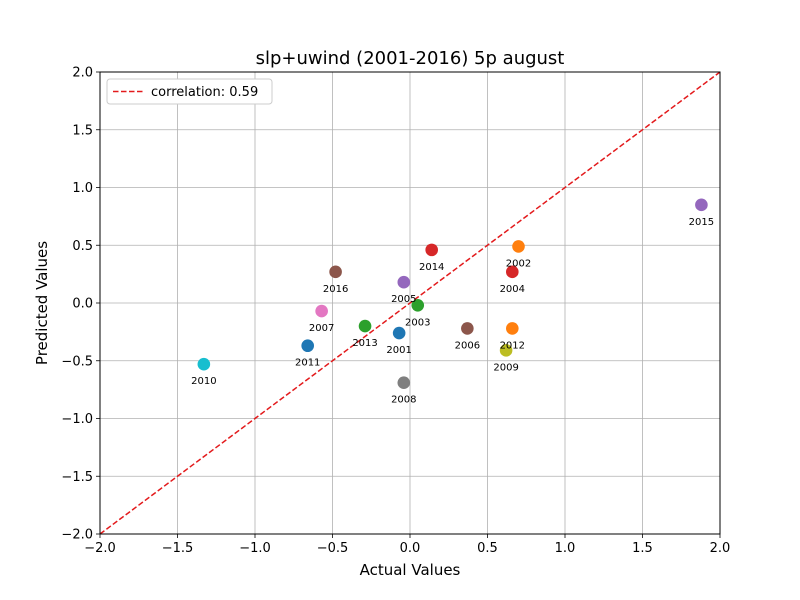  What do you see at coordinates (410, 548) in the screenshot?
I see `x-tick-label: 0.0` at bounding box center [410, 548].